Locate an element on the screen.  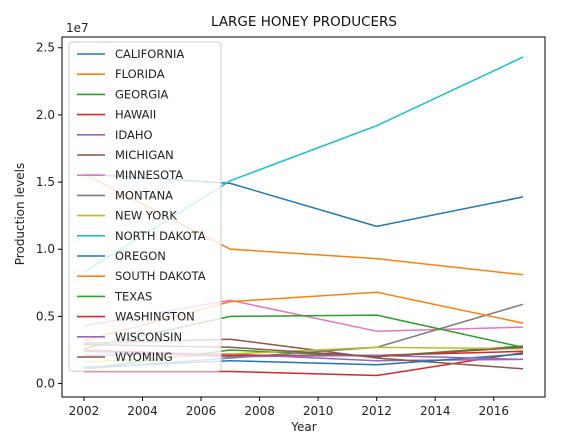
x-tick-label-2016: 2016 is located at coordinates (493, 411).